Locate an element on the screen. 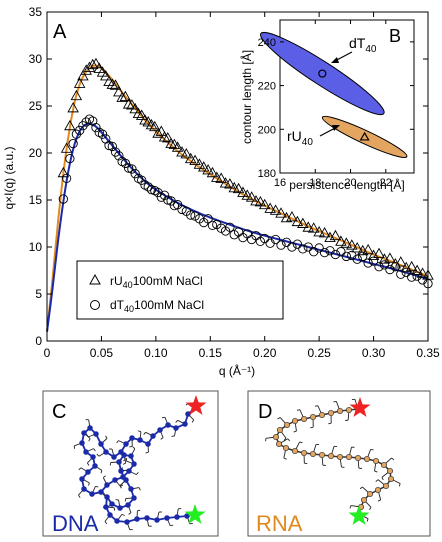 The height and width of the screenshot is (542, 442). annotation-ru40-text: rU40 is located at coordinates (300, 138).